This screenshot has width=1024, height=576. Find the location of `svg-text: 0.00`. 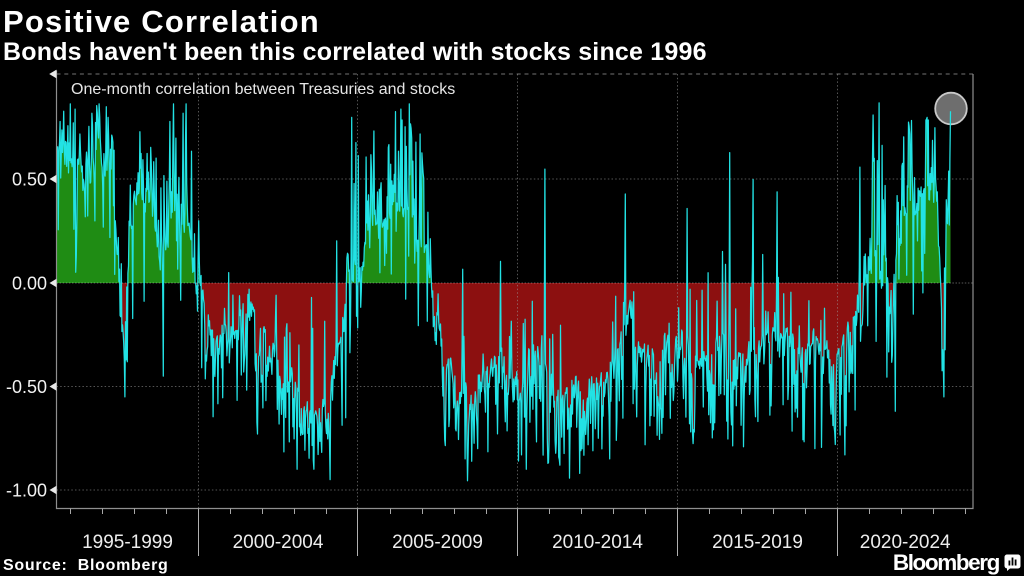

svg-text: 0.00 is located at coordinates (29, 283).